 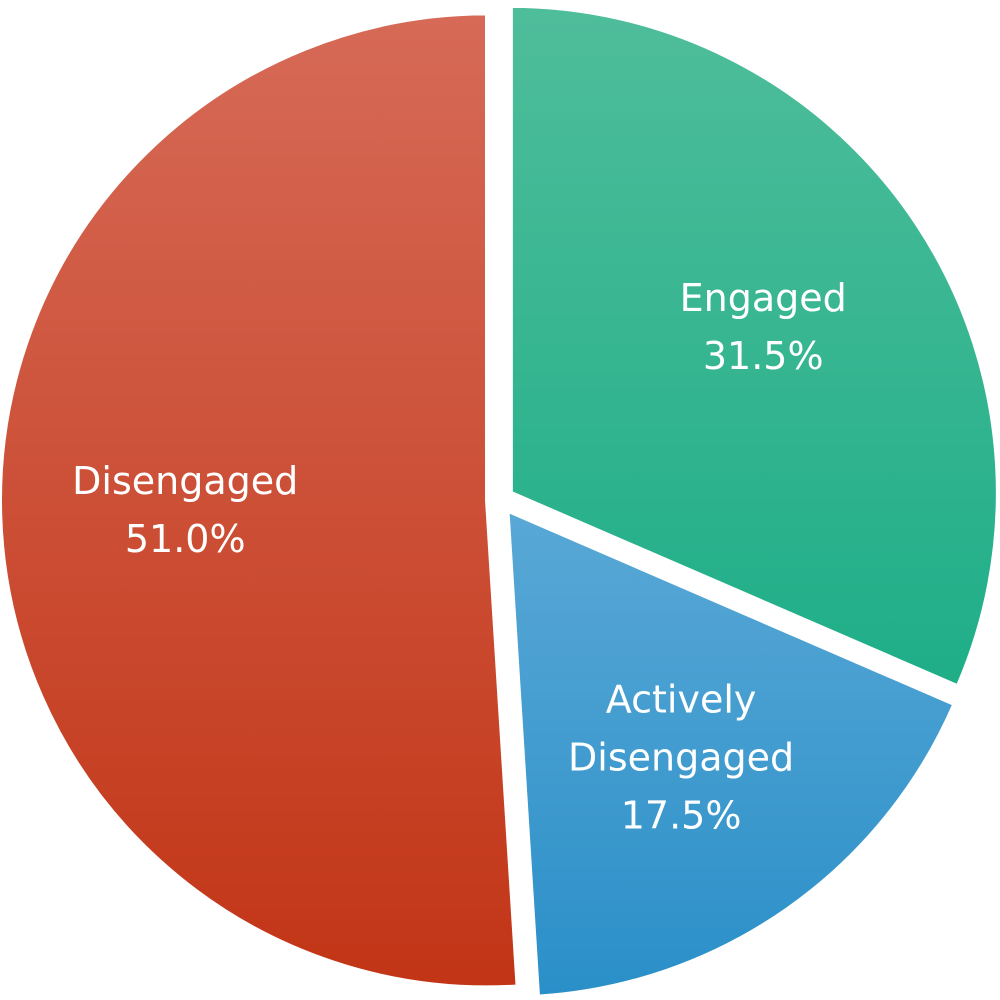 I want to click on data-label-engaged: Engaged 31.5%, so click(x=763, y=327).